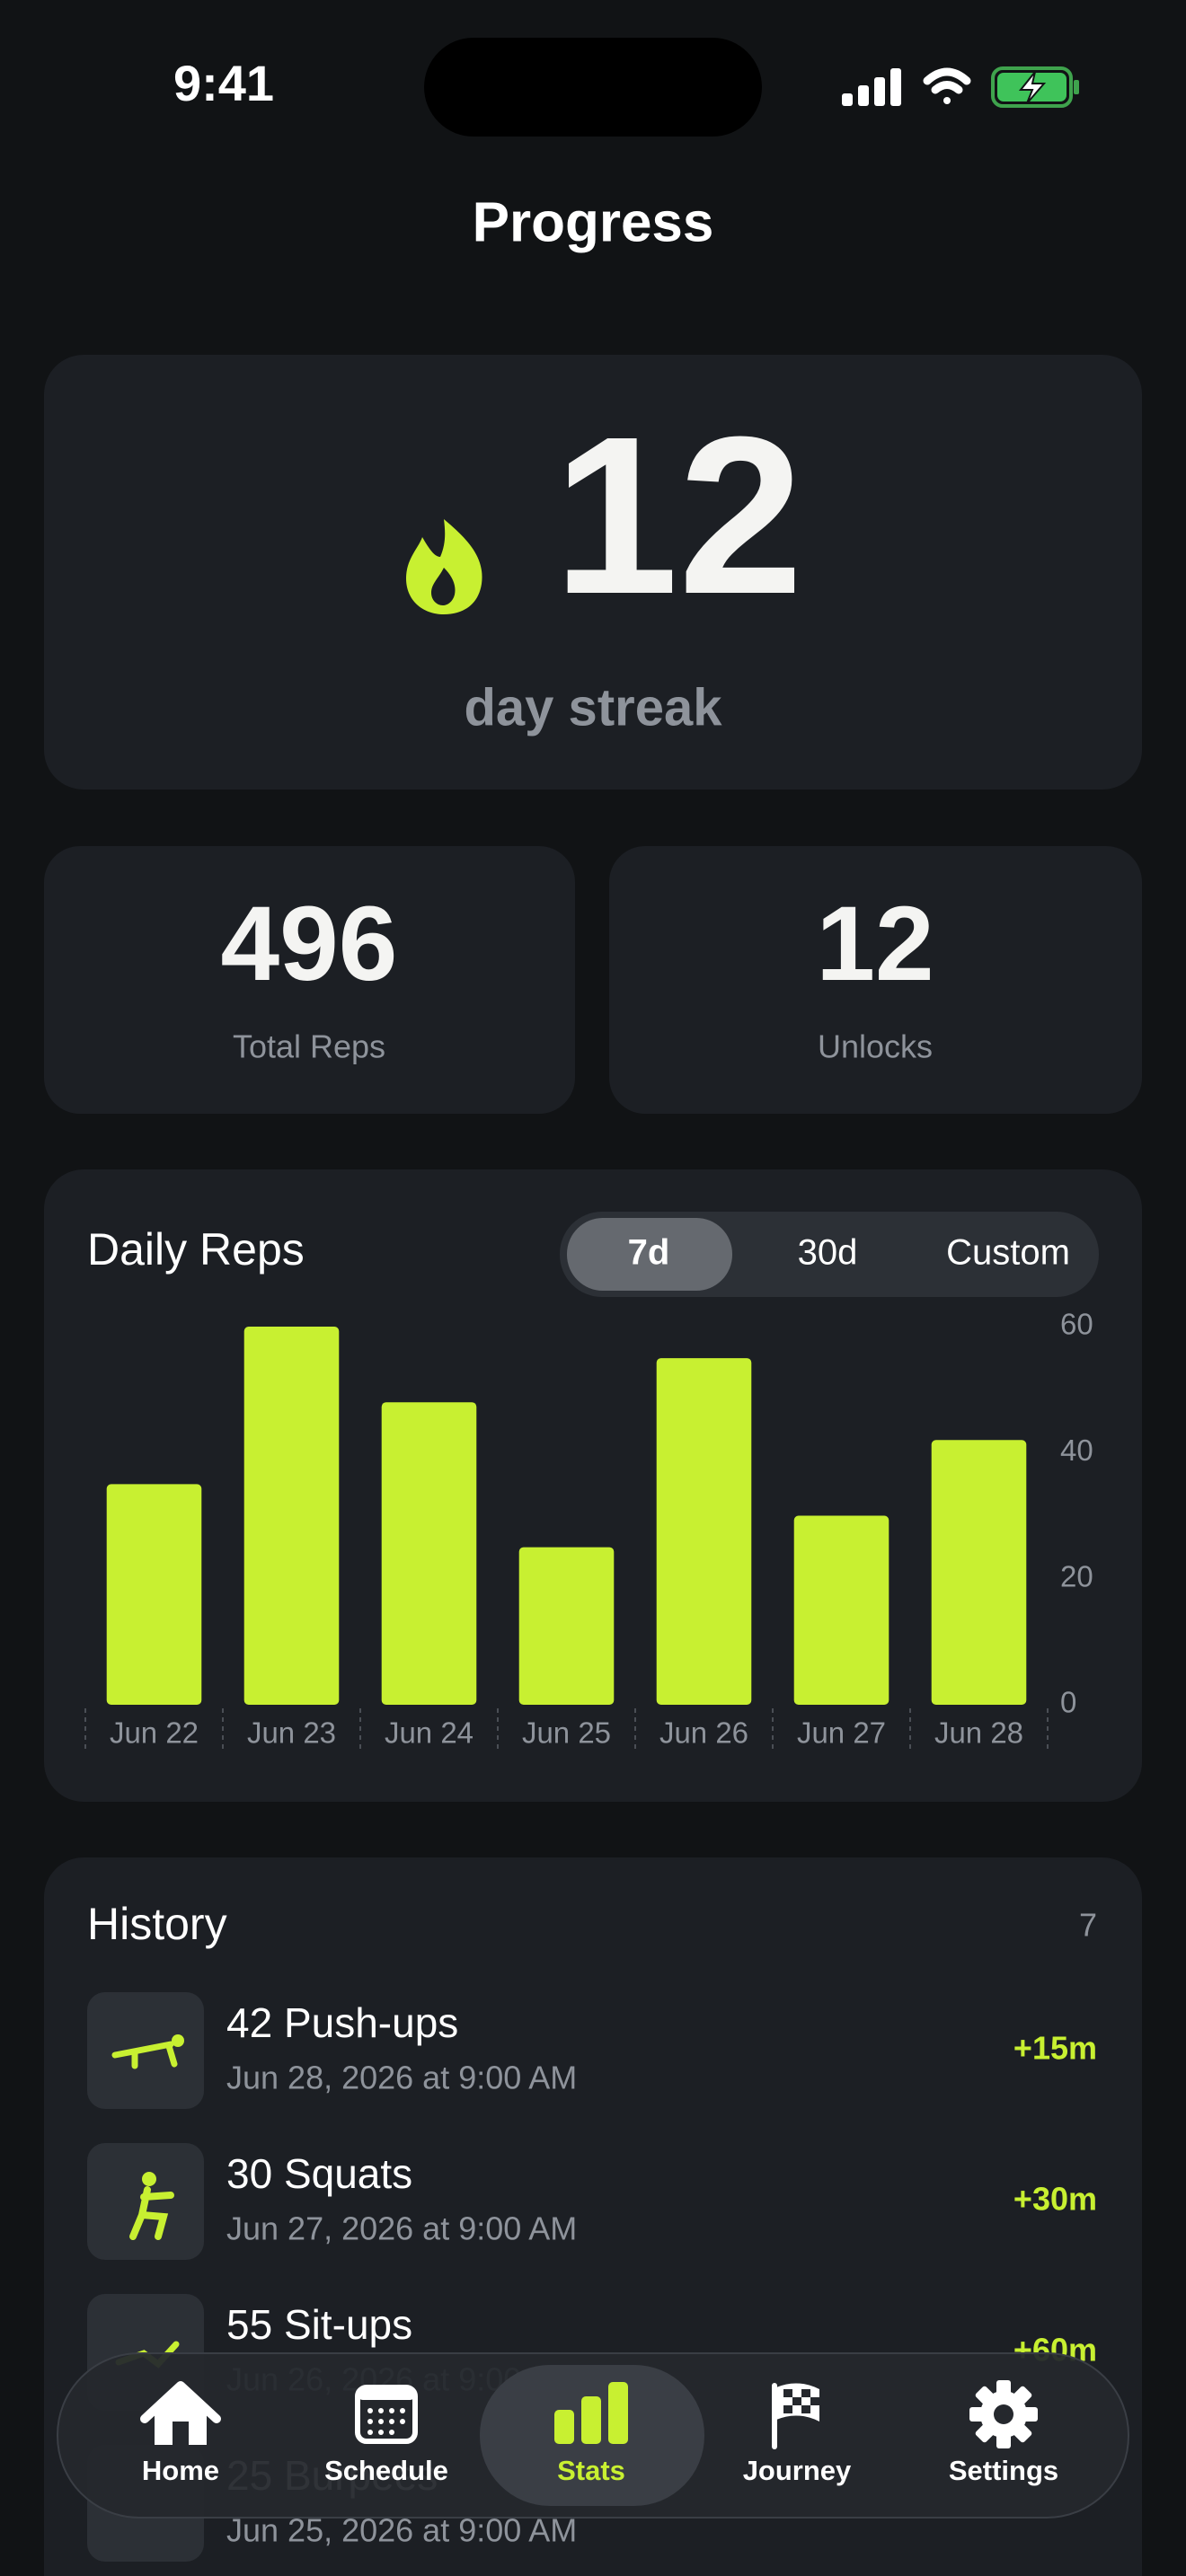 This screenshot has width=1186, height=2576. I want to click on tab-label: Schedule, so click(386, 2470).